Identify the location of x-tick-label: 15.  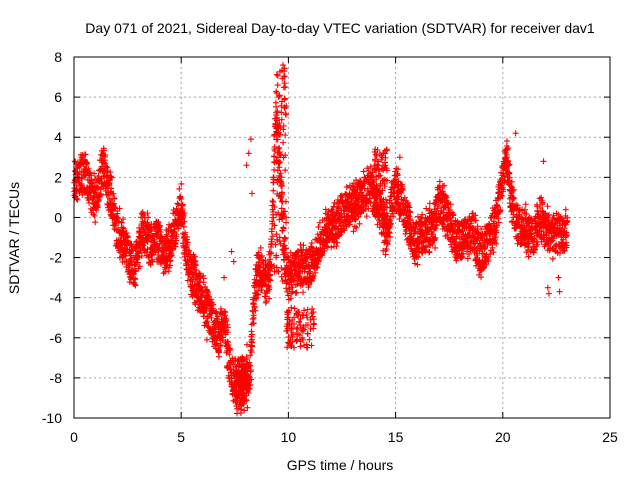
(396, 437).